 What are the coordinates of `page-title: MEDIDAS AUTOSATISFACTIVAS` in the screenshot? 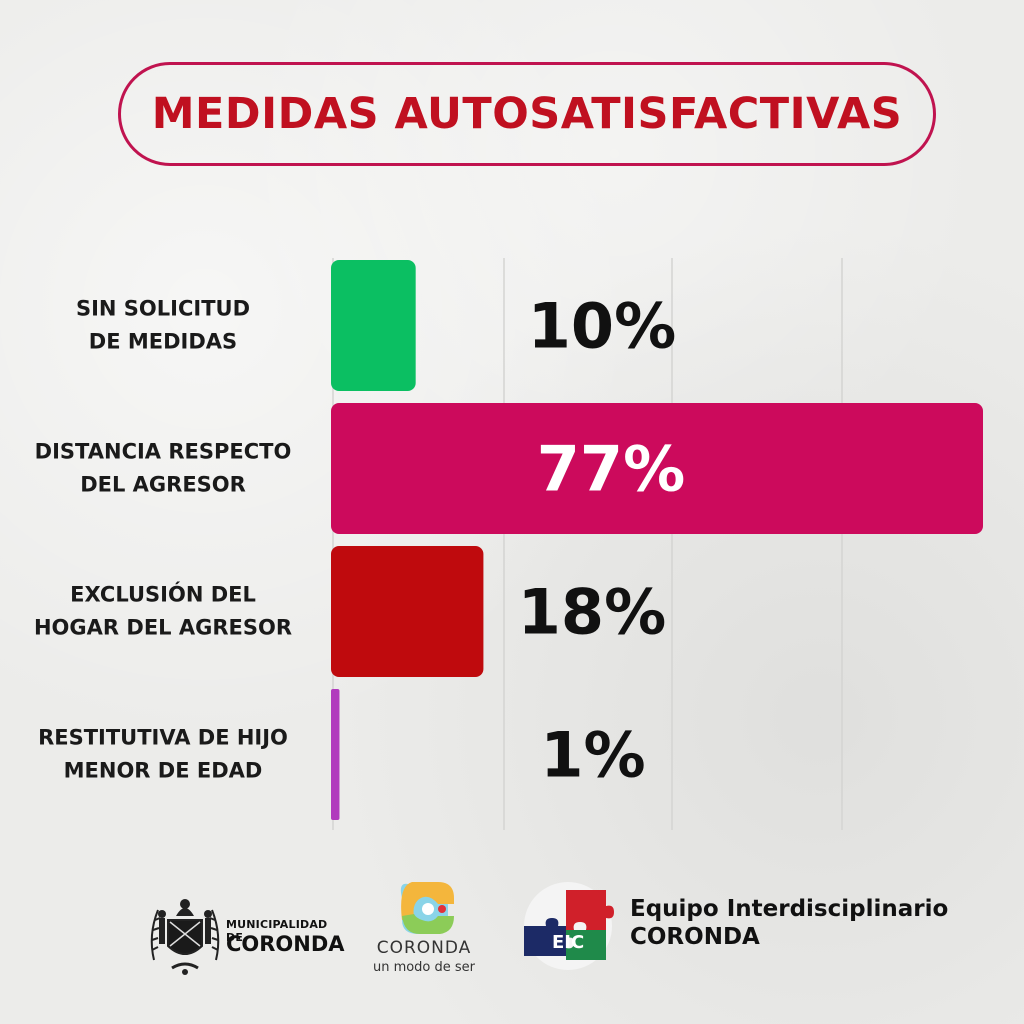 It's located at (527, 114).